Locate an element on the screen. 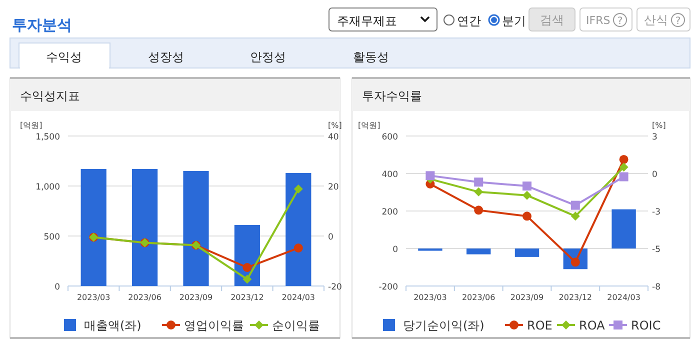 This screenshot has height=342, width=697. legend-label: ROA is located at coordinates (592, 325).